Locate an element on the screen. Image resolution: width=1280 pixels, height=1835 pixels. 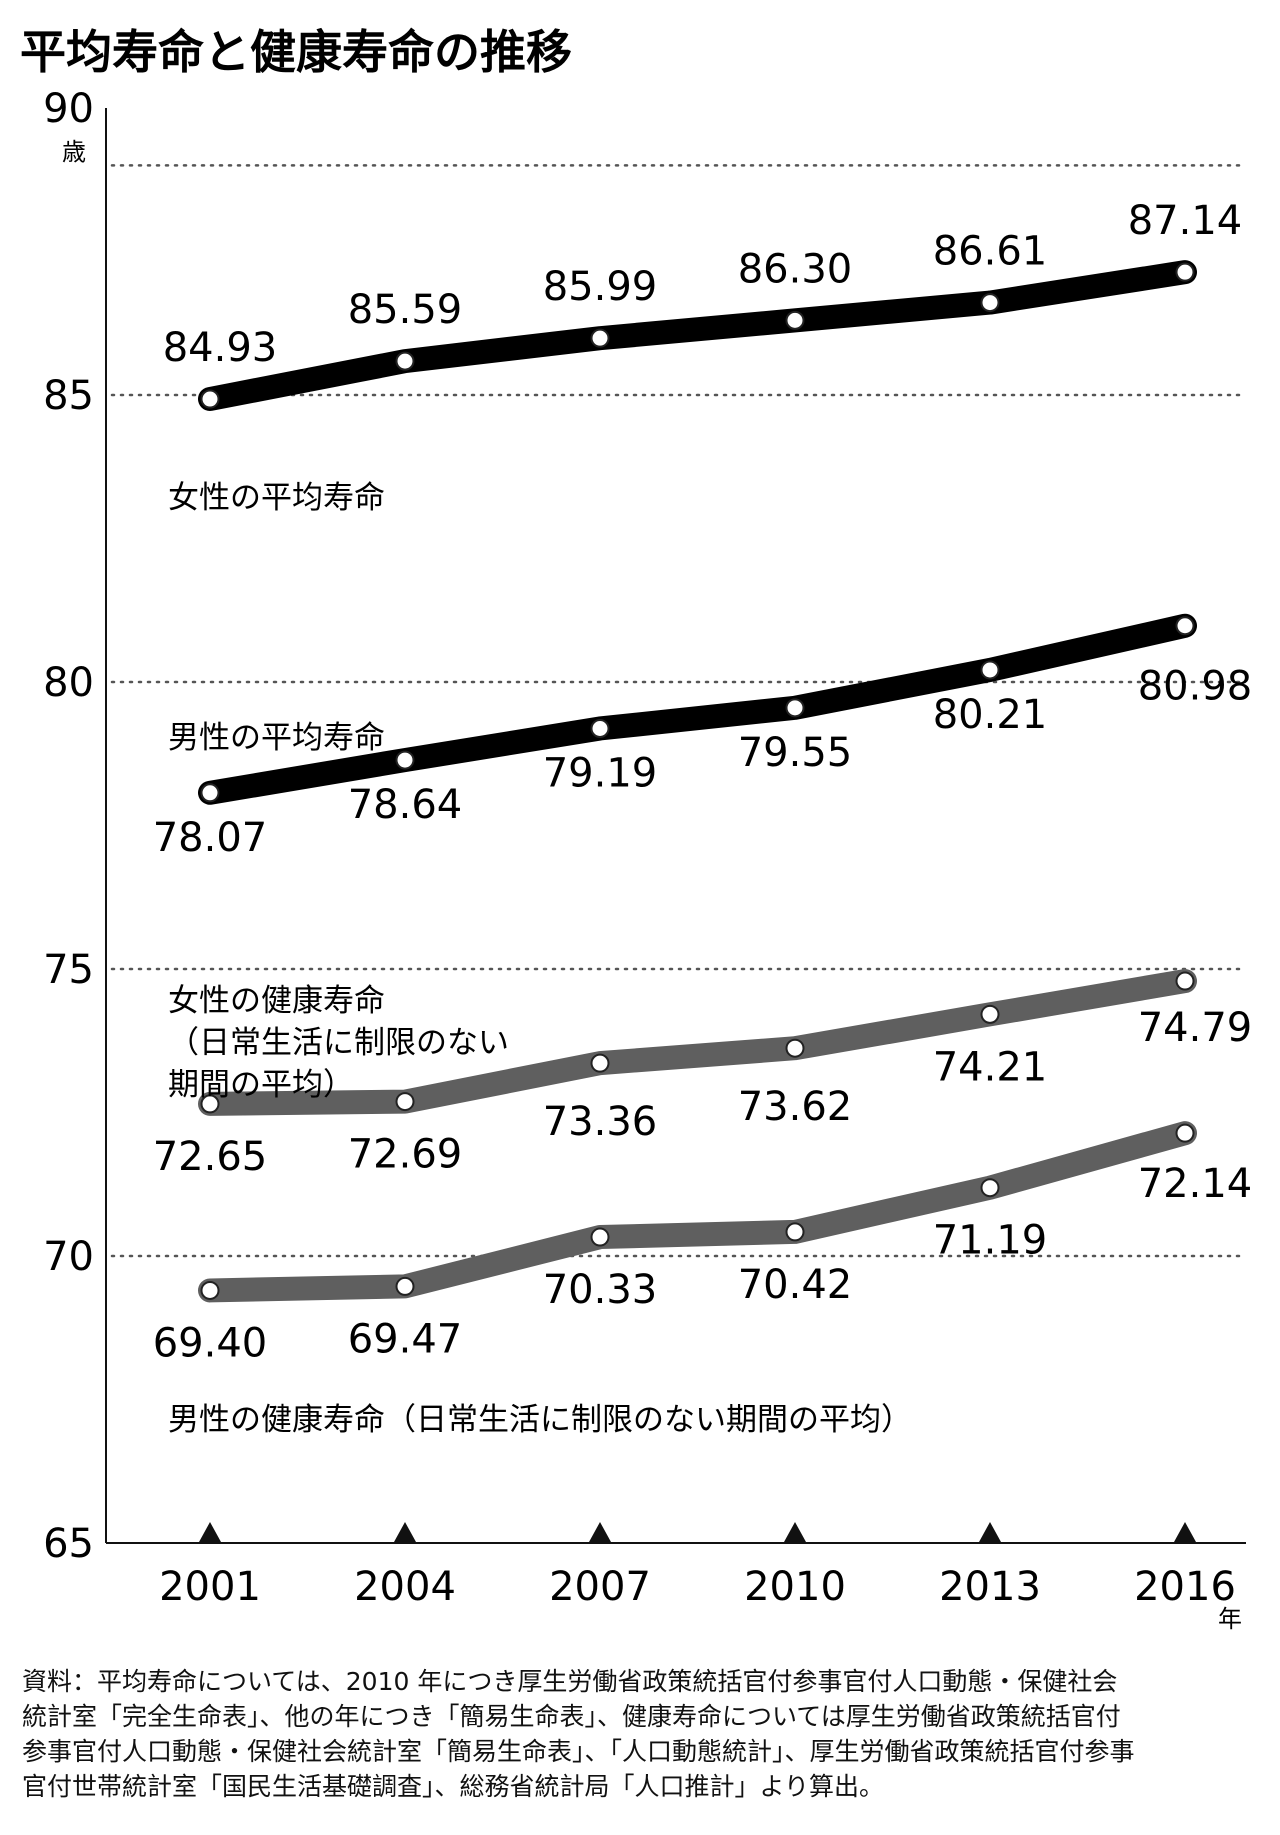
series-label: 男性の平均寿命 is located at coordinates (276, 738).